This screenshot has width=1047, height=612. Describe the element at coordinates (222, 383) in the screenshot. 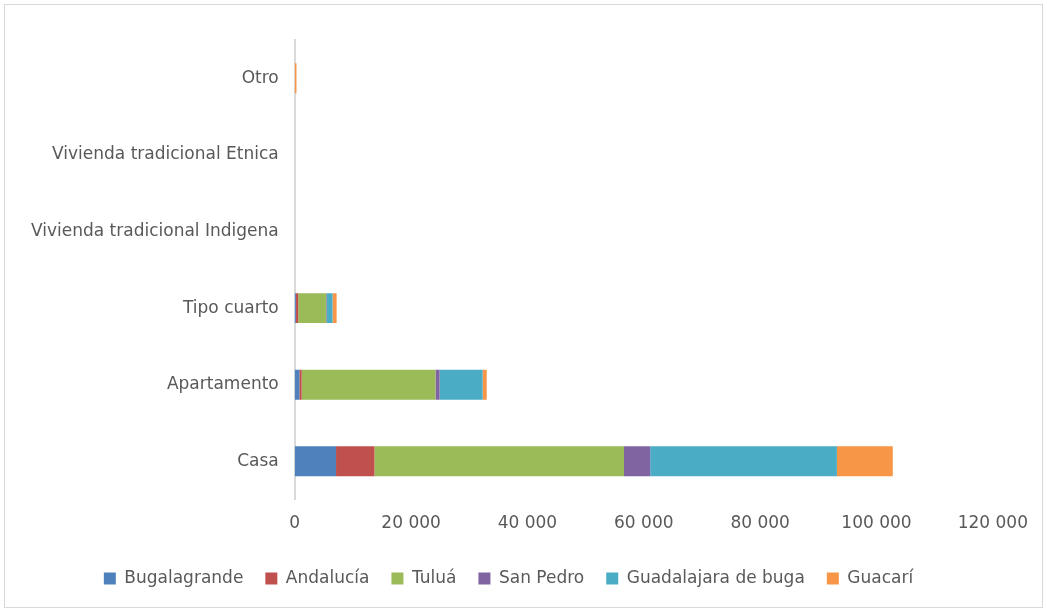

I see `y-tick-label: Apartamento` at that location.